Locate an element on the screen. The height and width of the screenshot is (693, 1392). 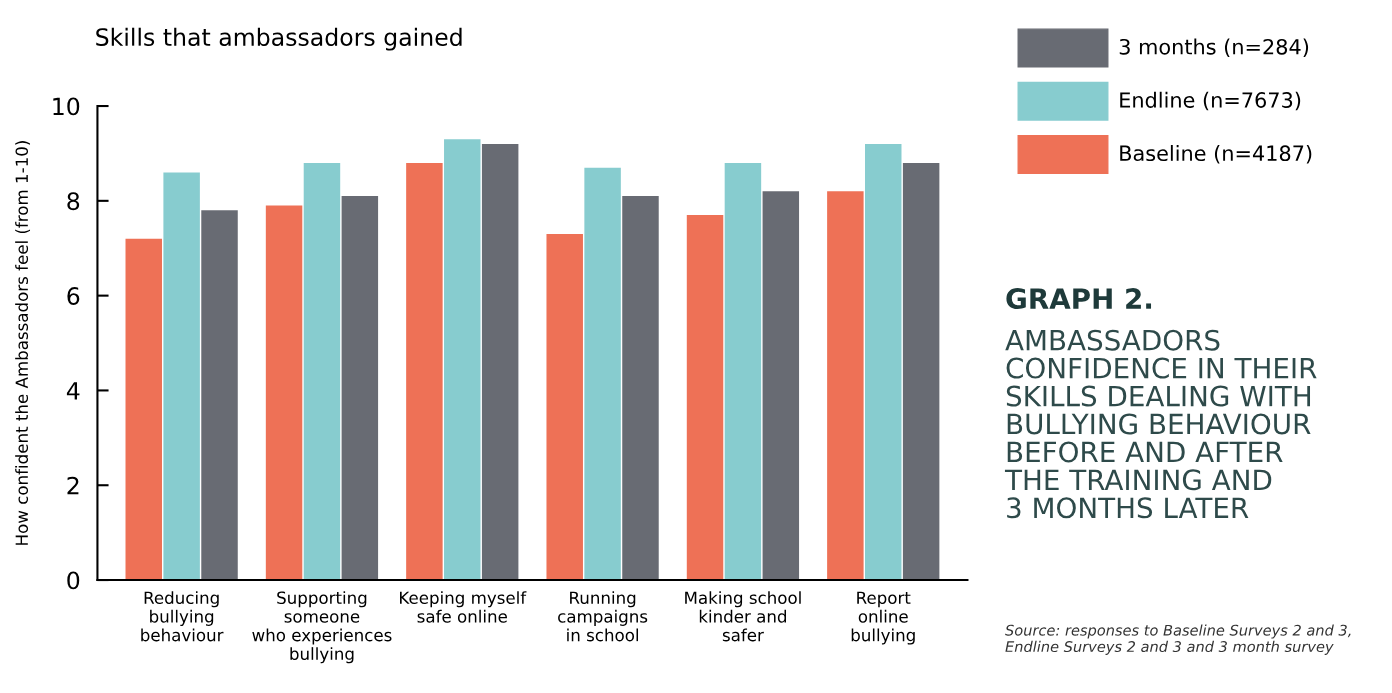
y-tick-label: 0 is located at coordinates (73, 580).